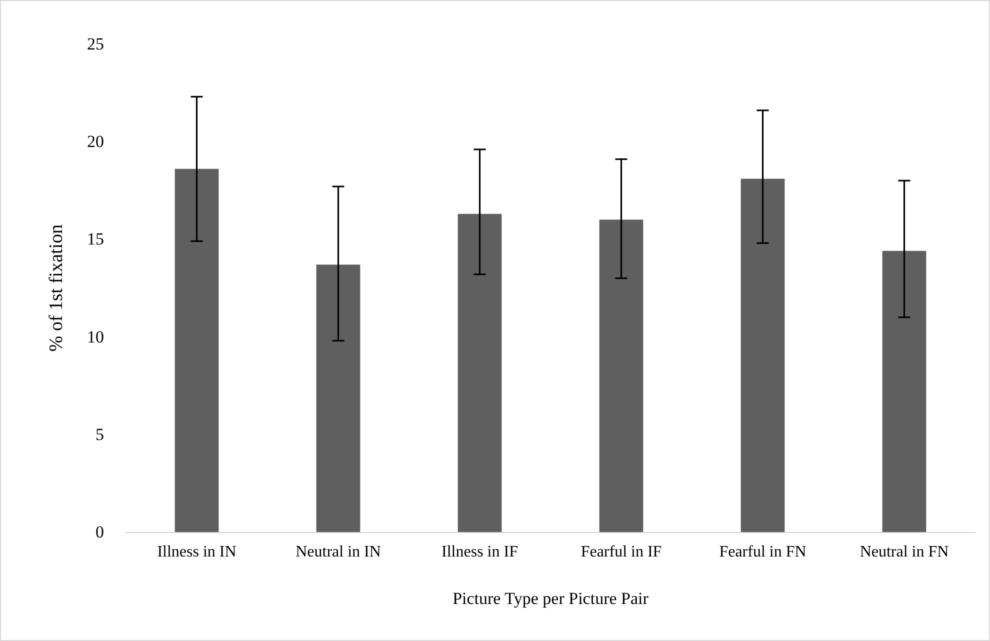 This screenshot has height=641, width=990. What do you see at coordinates (100, 532) in the screenshot?
I see `y-tick-label: 0` at bounding box center [100, 532].